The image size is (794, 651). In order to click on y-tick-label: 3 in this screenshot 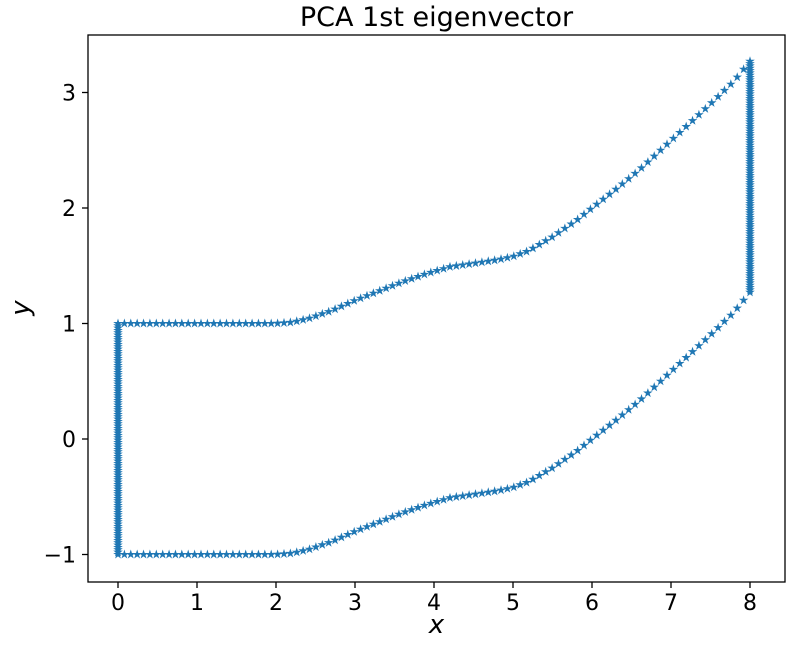, I will do `click(69, 94)`.